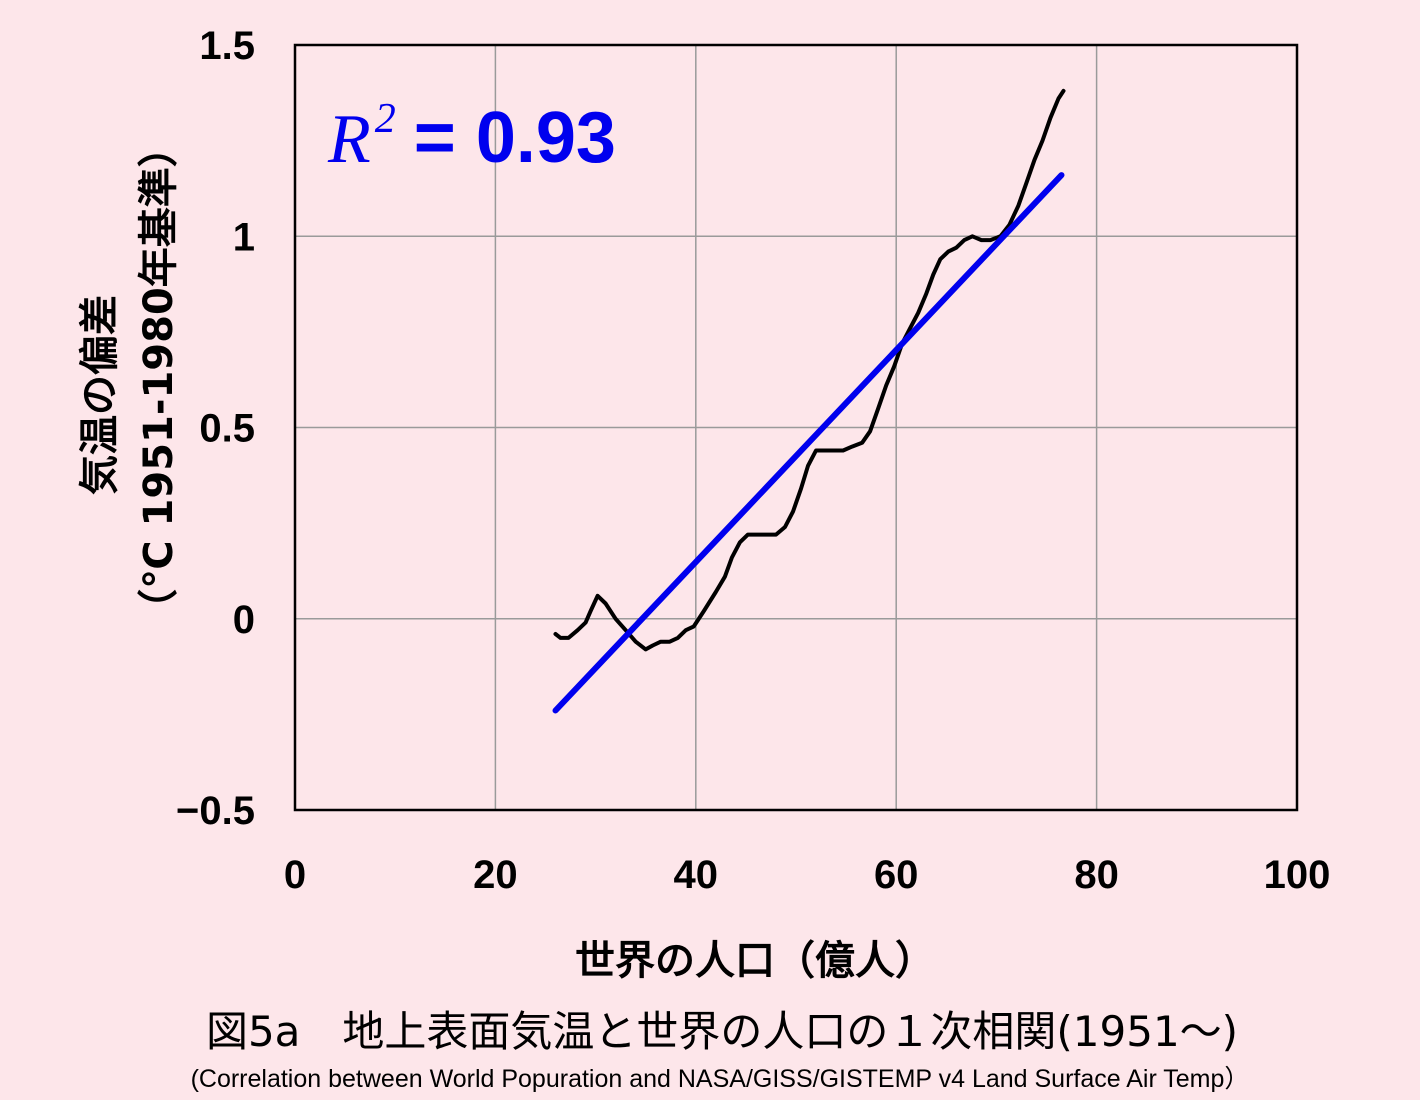  I want to click on x-tick-label: 40, so click(696, 875).